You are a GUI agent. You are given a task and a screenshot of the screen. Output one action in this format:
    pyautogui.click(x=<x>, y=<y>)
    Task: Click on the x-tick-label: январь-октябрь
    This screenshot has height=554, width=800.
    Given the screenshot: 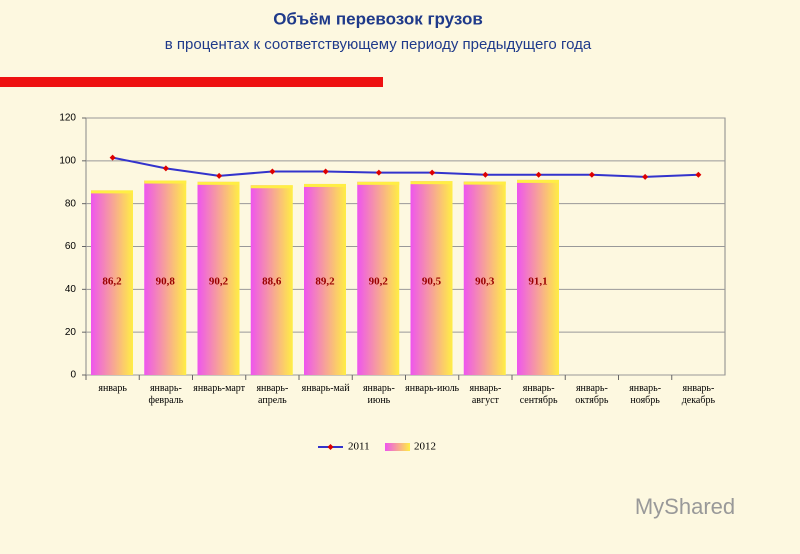 What is the action you would take?
    pyautogui.click(x=592, y=394)
    